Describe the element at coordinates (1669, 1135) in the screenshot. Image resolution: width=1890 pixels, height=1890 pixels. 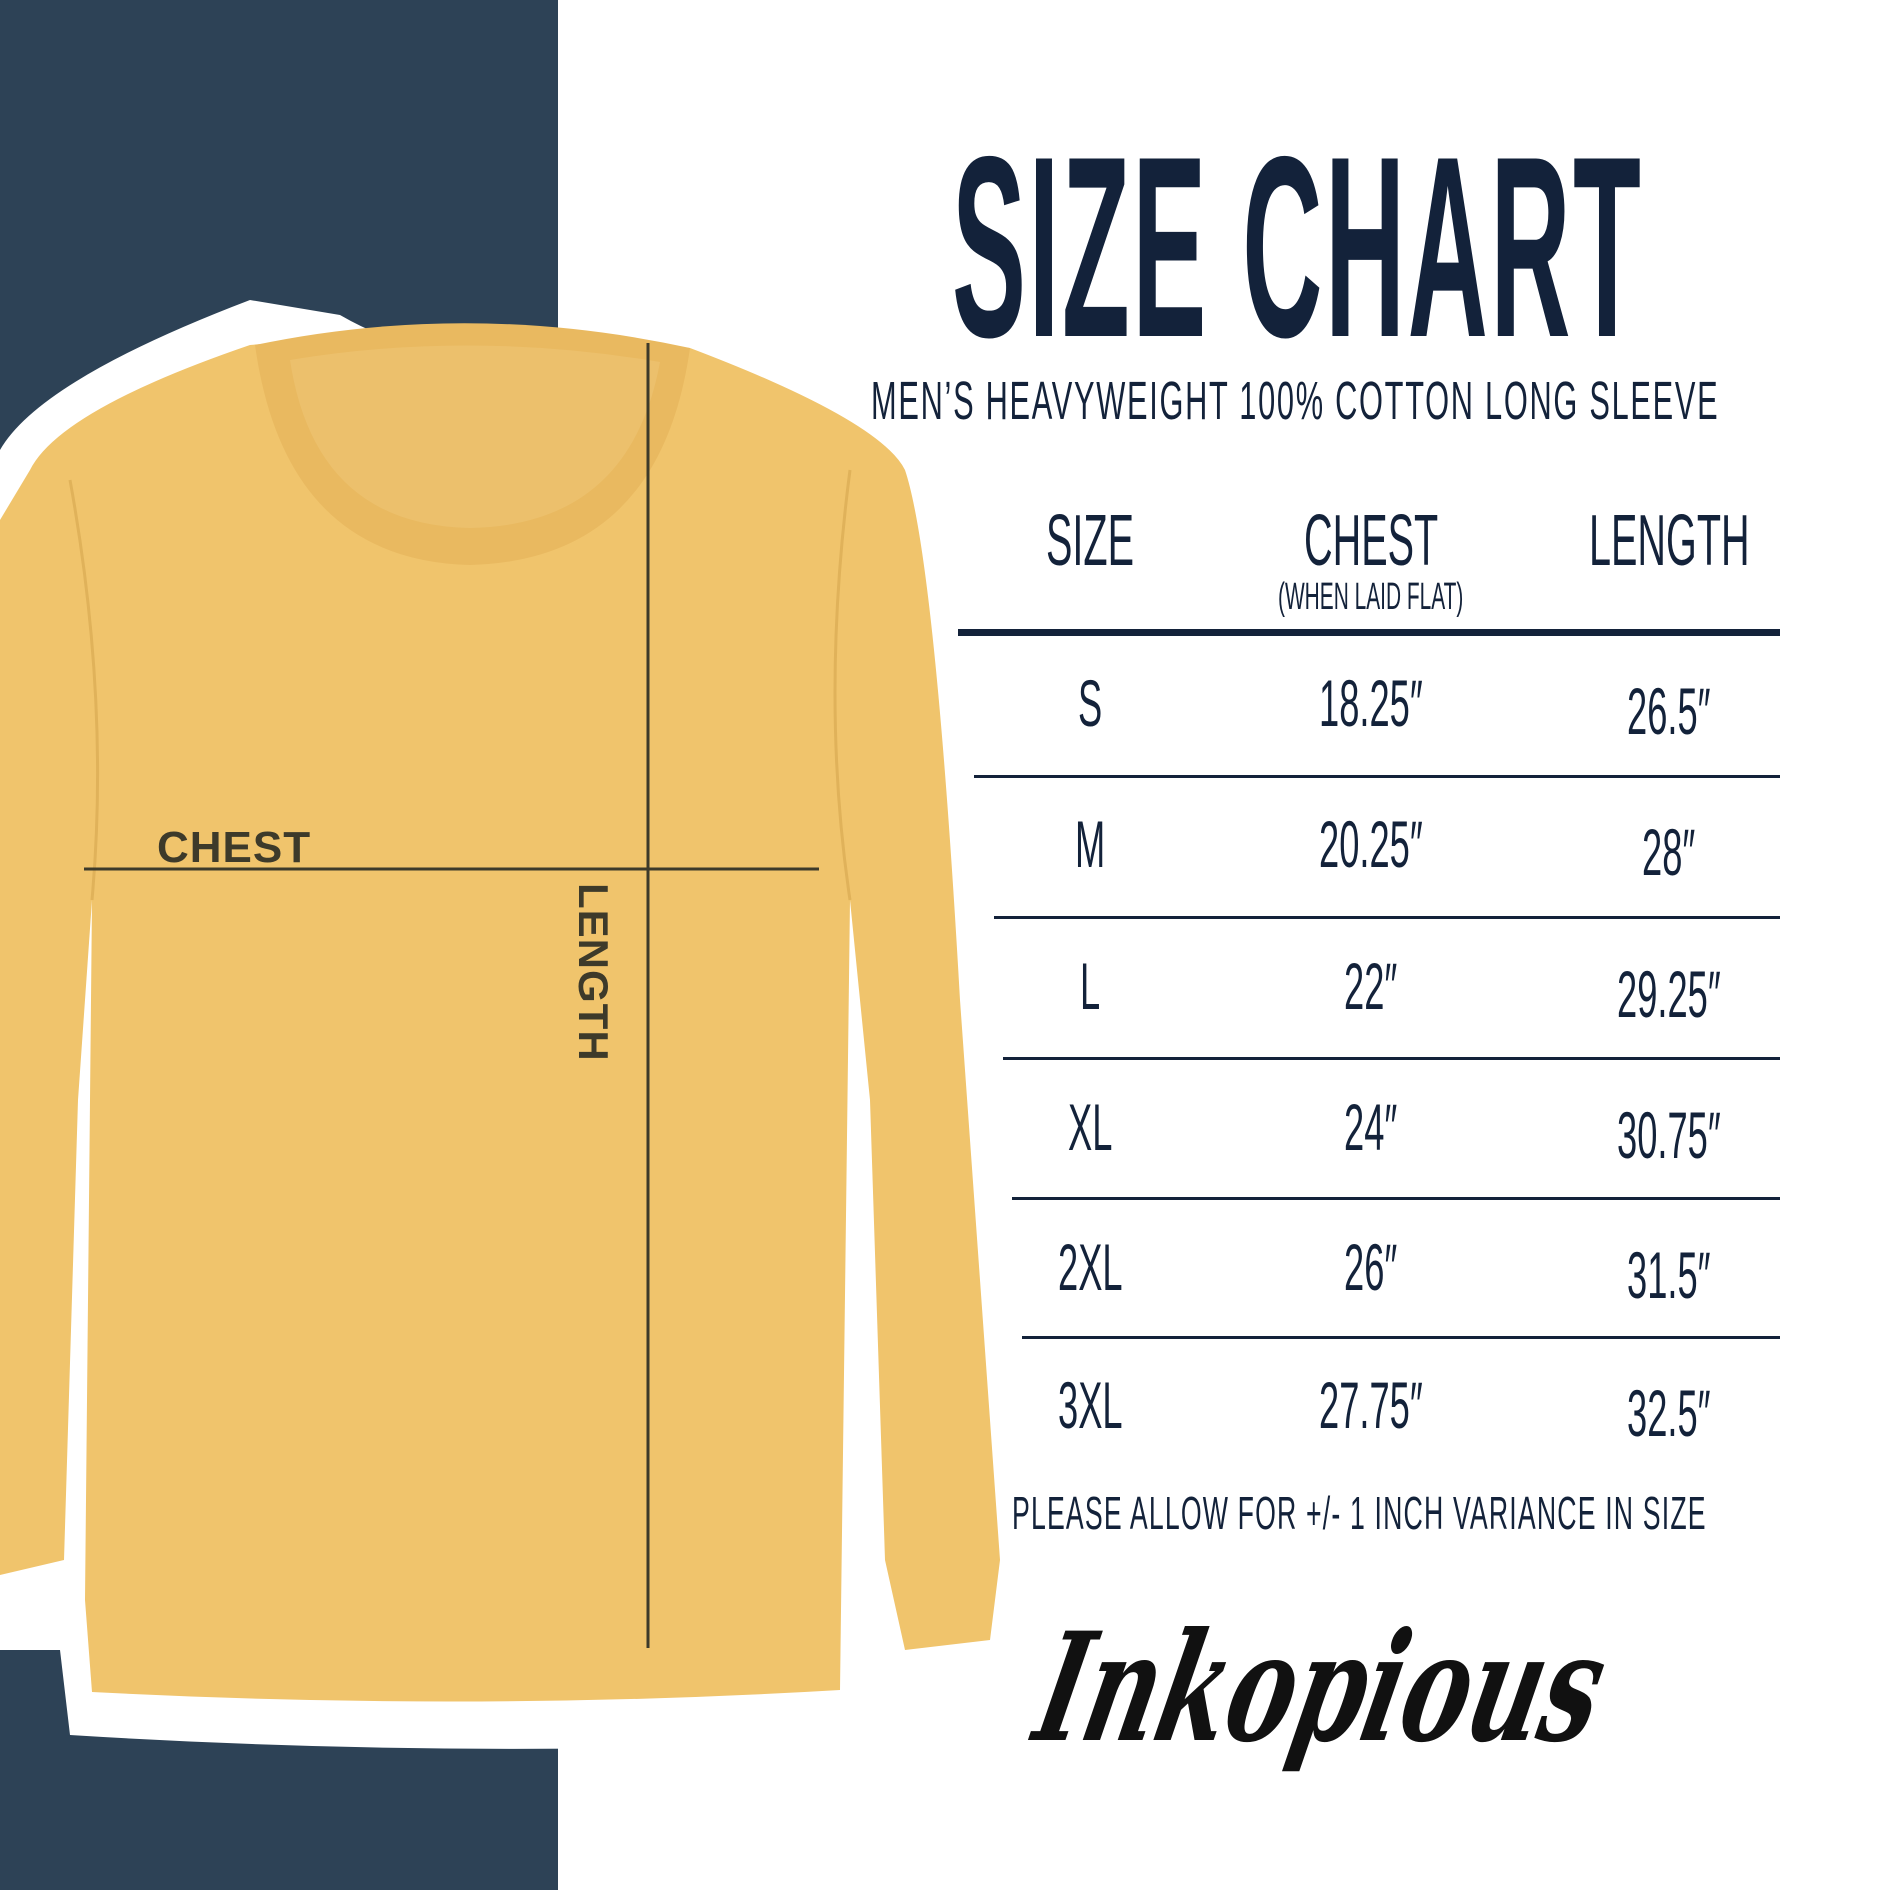
I see `cell-length: 30.75″` at that location.